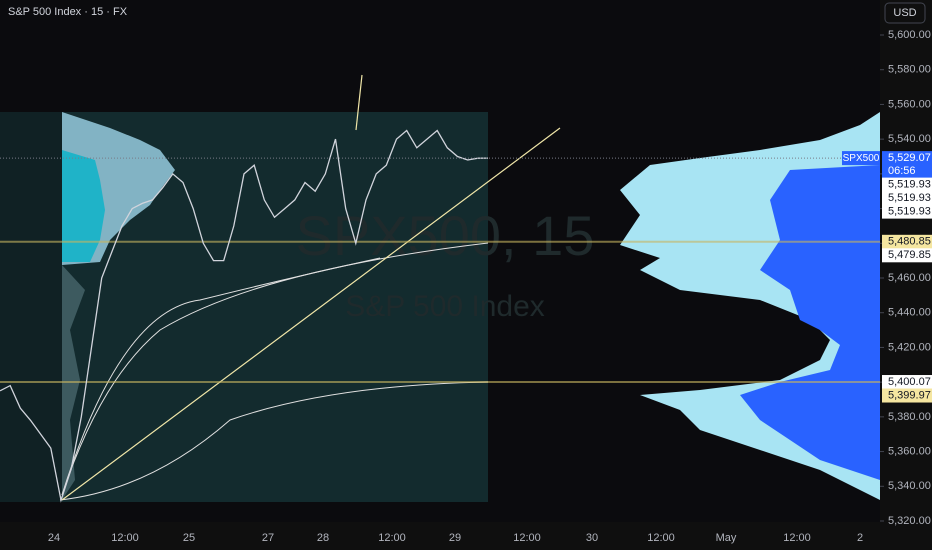 Image resolution: width=932 pixels, height=550 pixels. Describe the element at coordinates (860, 538) in the screenshot. I see `x-tick-label: 2` at that location.